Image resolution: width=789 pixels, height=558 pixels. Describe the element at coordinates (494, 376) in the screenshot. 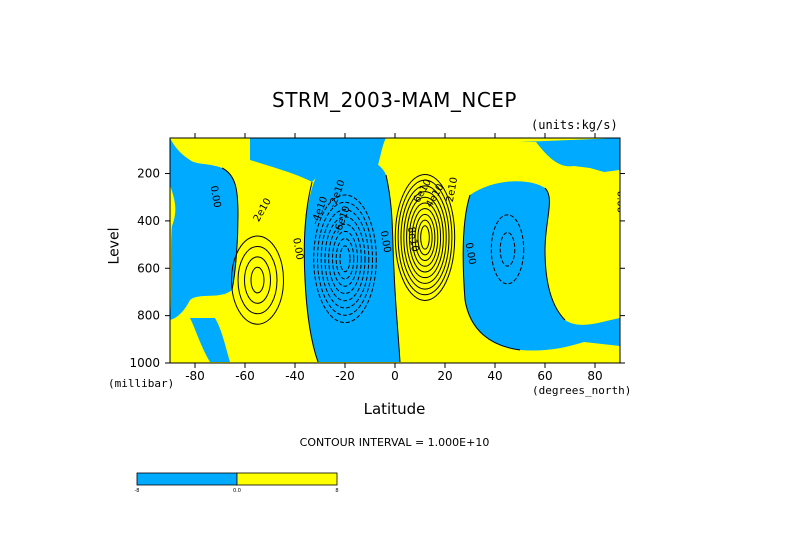

I see `x-tick-label: 40` at that location.